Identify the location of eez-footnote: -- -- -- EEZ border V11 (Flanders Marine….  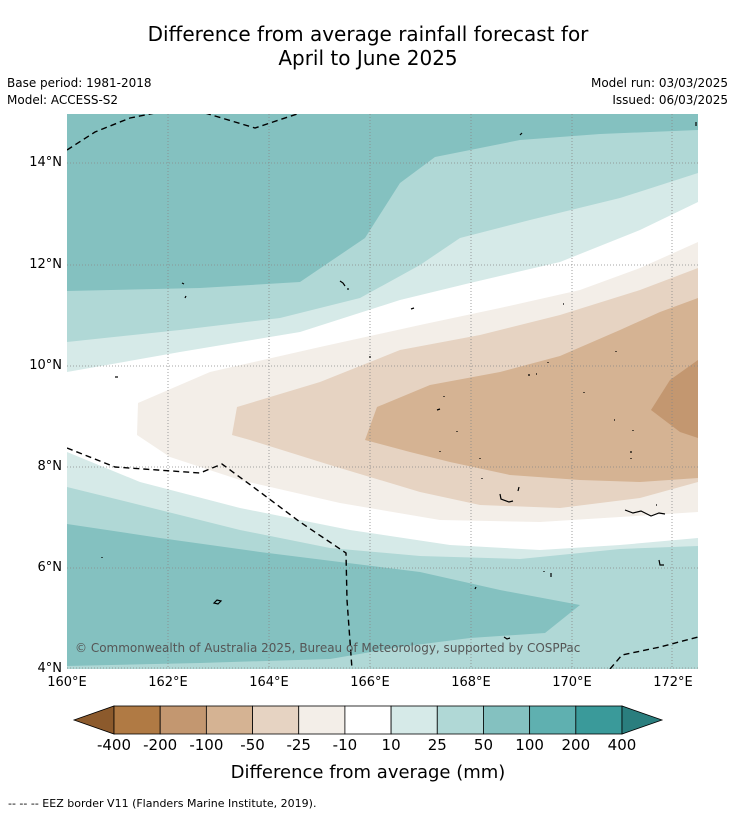
(162, 803).